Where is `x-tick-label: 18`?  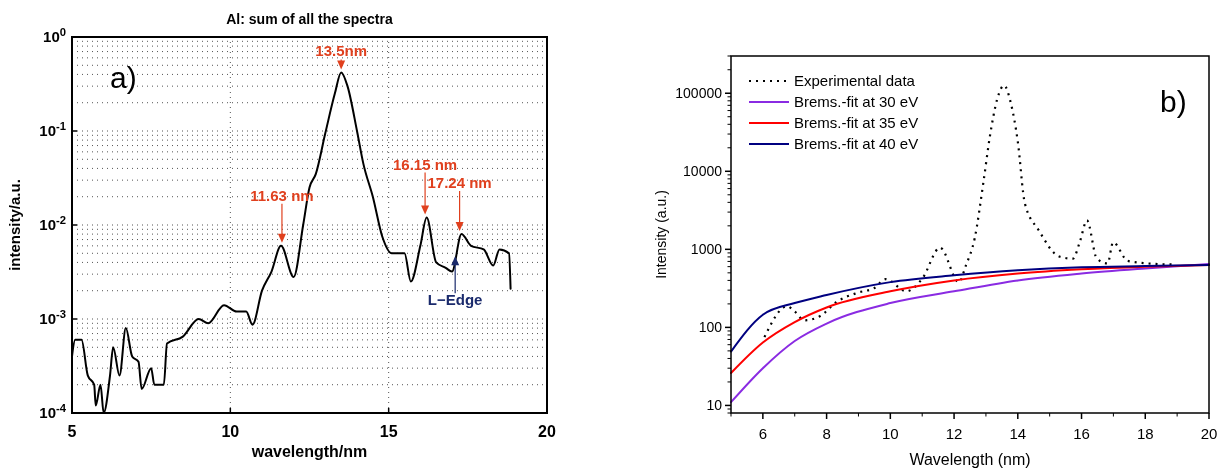
x-tick-label: 18 is located at coordinates (1145, 433).